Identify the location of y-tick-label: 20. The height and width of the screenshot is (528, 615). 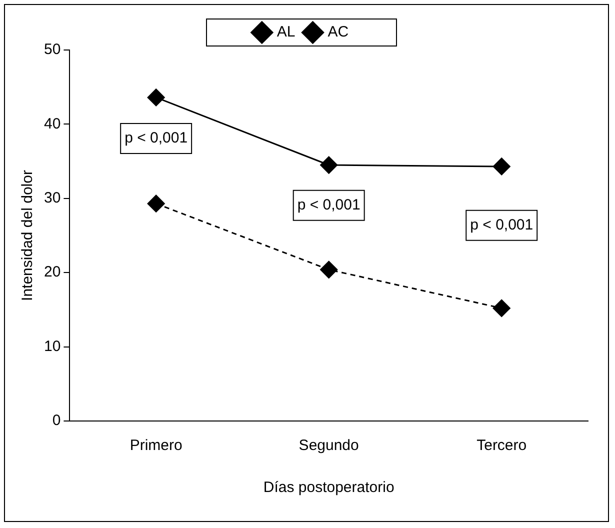
(52, 272).